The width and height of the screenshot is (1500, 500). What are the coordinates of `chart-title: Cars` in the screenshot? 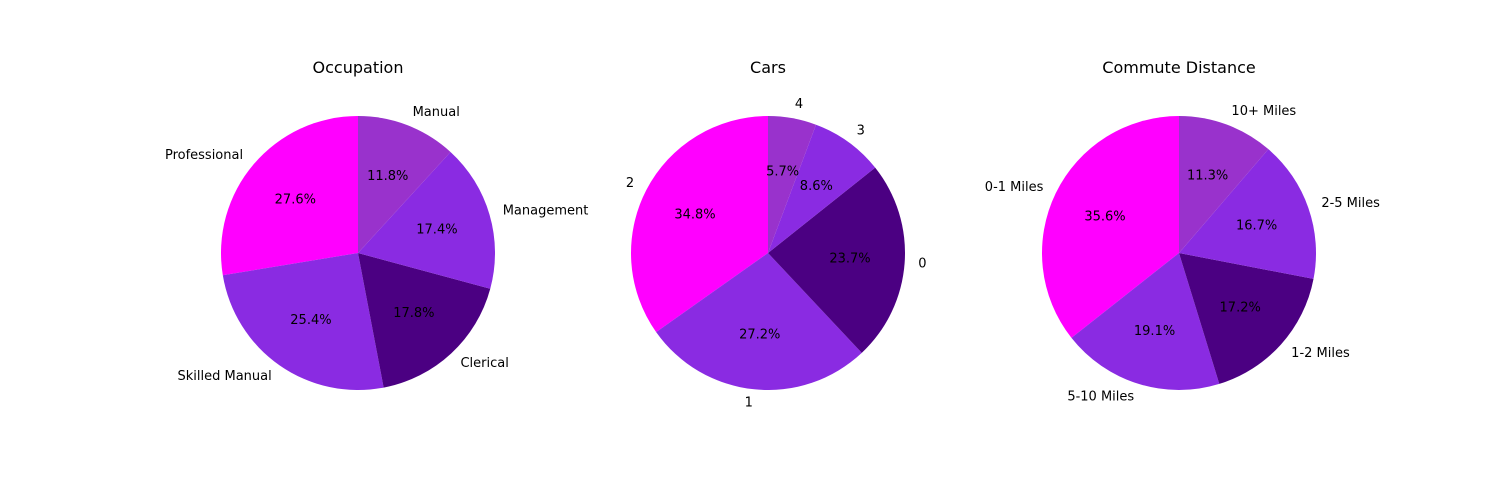 It's located at (768, 67).